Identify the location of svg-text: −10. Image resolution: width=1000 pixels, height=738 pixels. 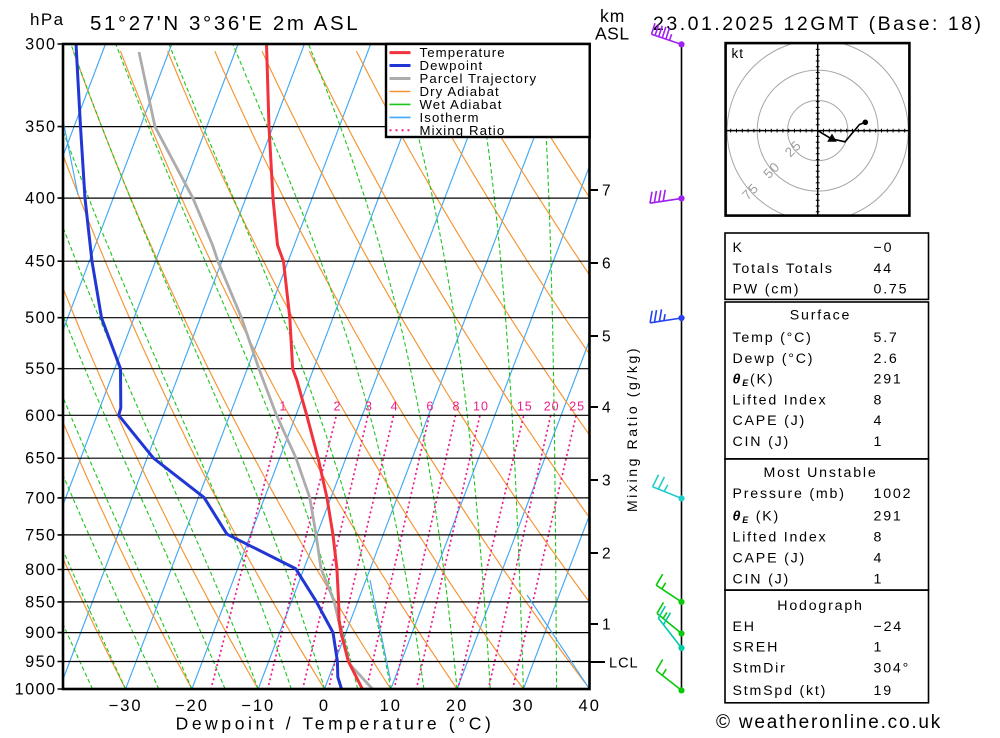
(258, 706).